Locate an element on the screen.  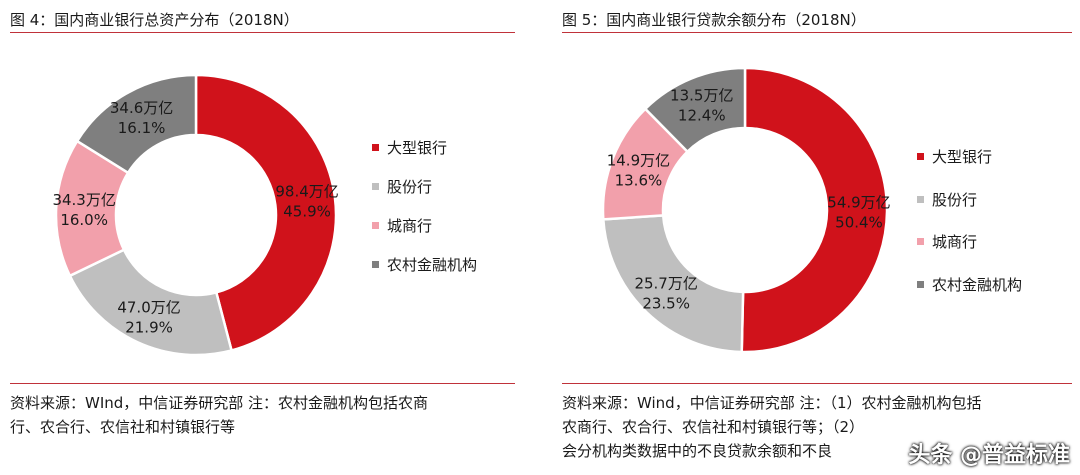
slice-value-label: 34.6万亿 is located at coordinates (141, 108).